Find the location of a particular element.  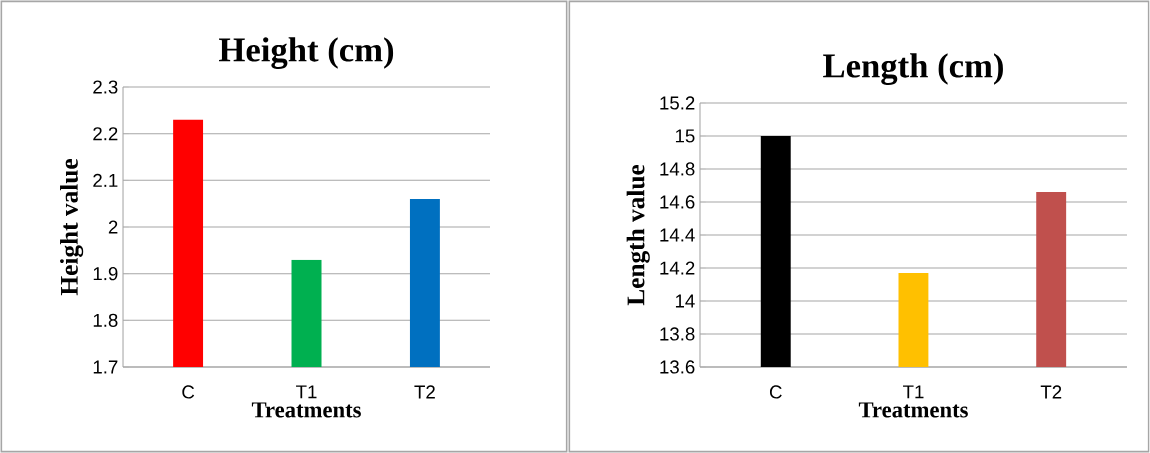

chart-title: Height (cm) is located at coordinates (306, 53).